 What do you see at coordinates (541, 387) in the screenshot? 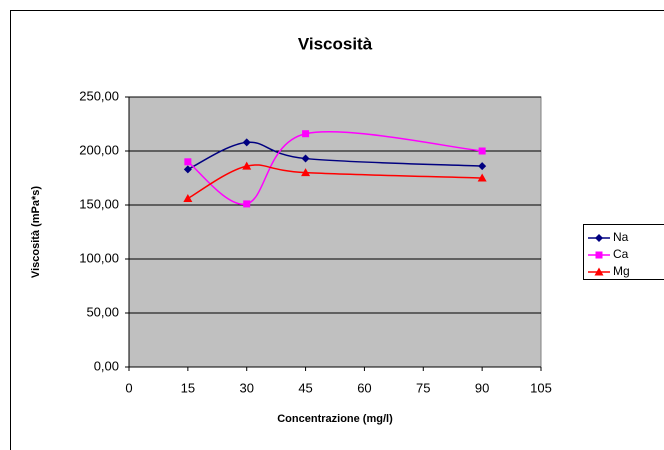
I see `x-tick-label: 105` at bounding box center [541, 387].